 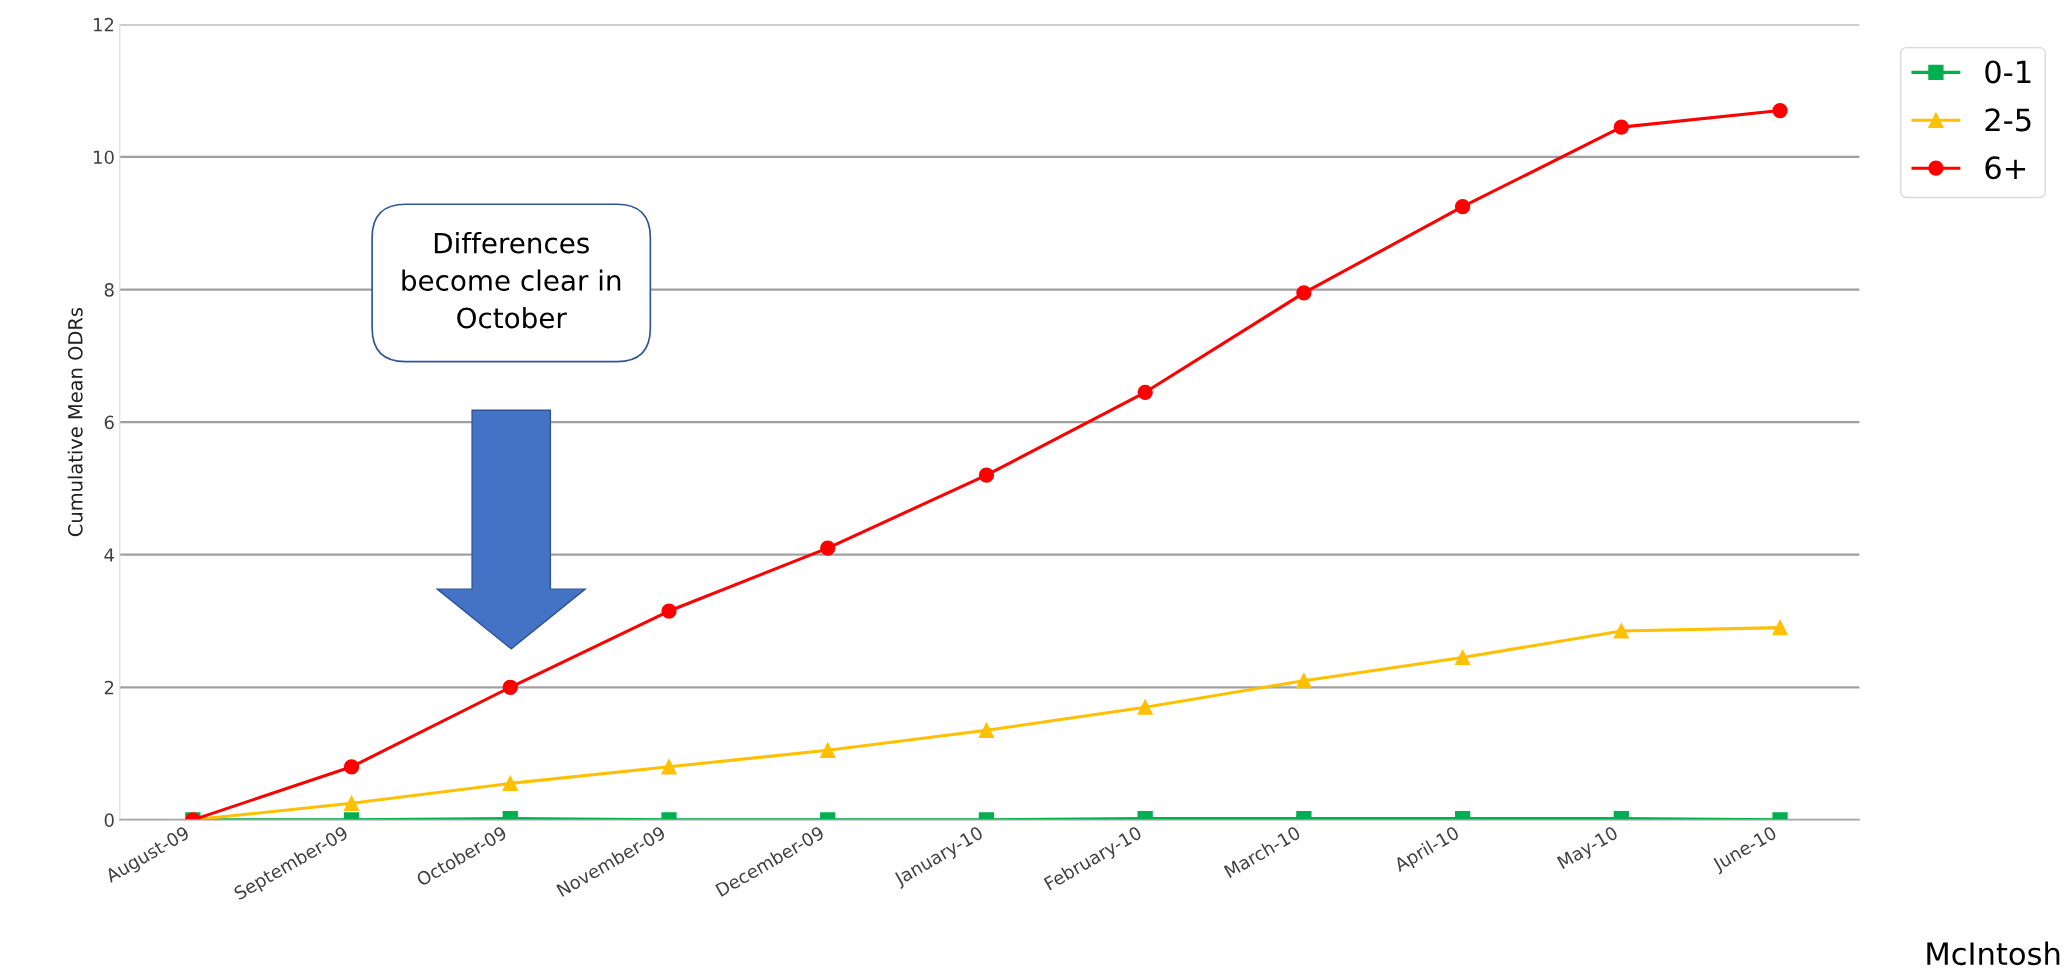 What do you see at coordinates (2005, 168) in the screenshot?
I see `legend-label: 6+` at bounding box center [2005, 168].